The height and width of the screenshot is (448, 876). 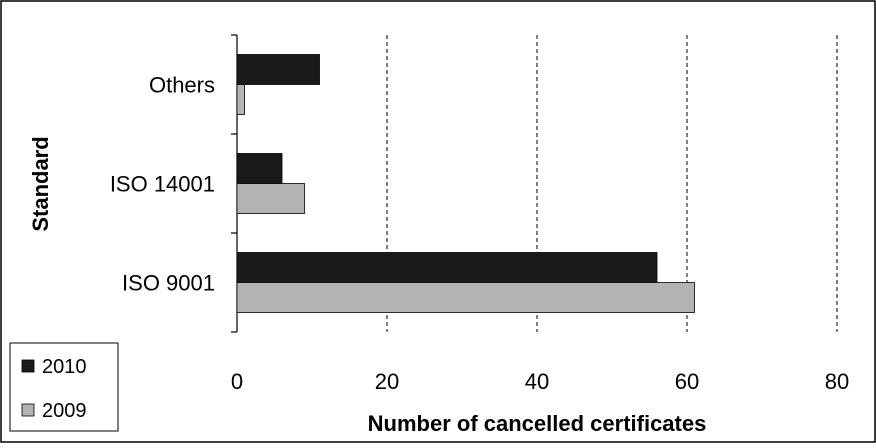 I want to click on bar-2010-Others, so click(x=278, y=69).